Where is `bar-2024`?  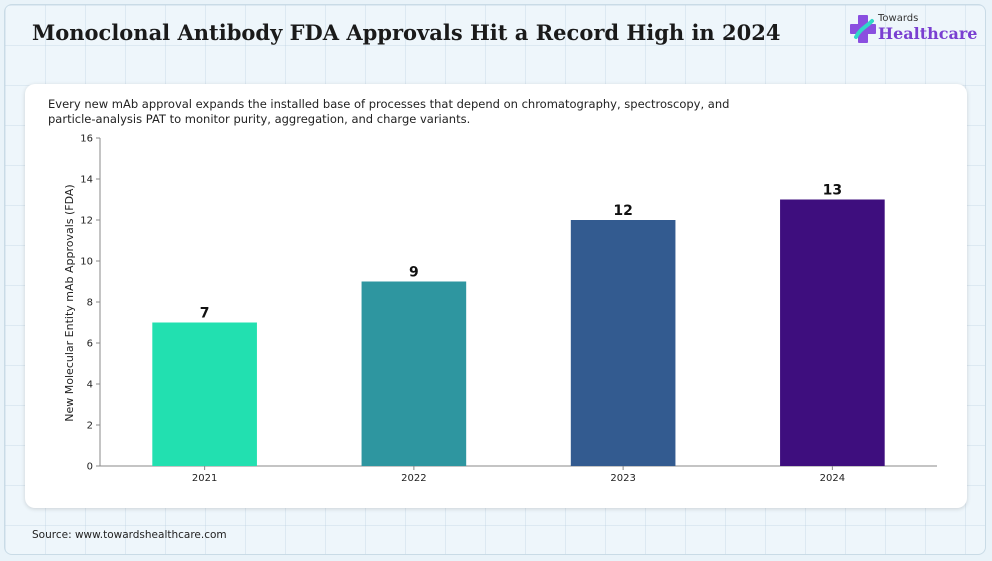 bar-2024 is located at coordinates (832, 332).